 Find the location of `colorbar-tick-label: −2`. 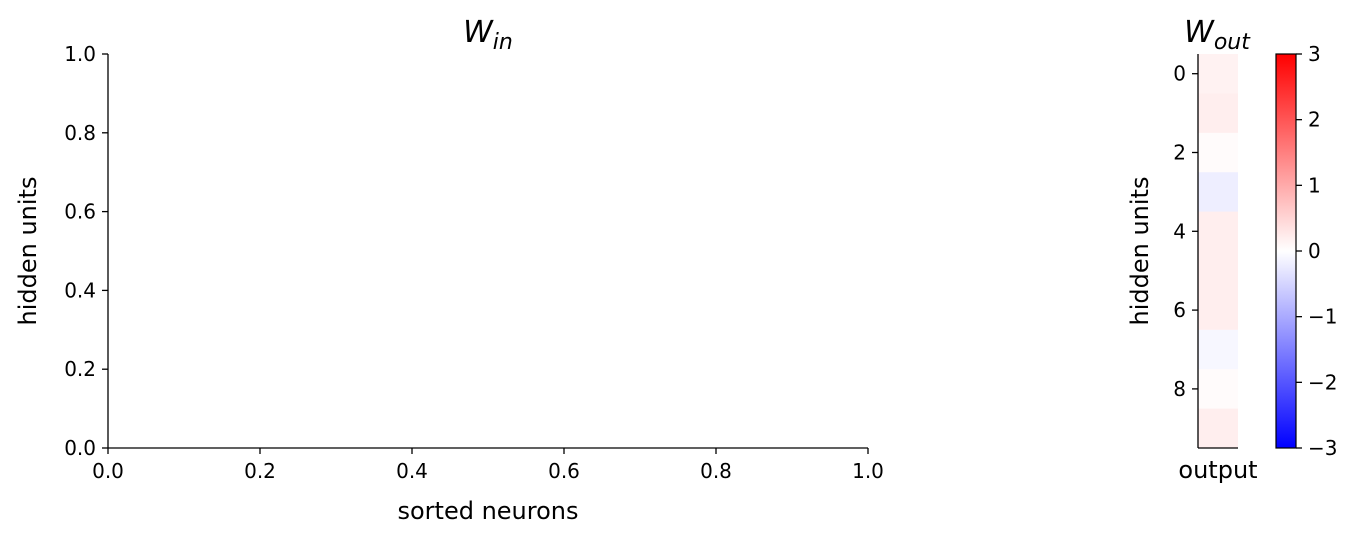

colorbar-tick-label: −2 is located at coordinates (1322, 382).